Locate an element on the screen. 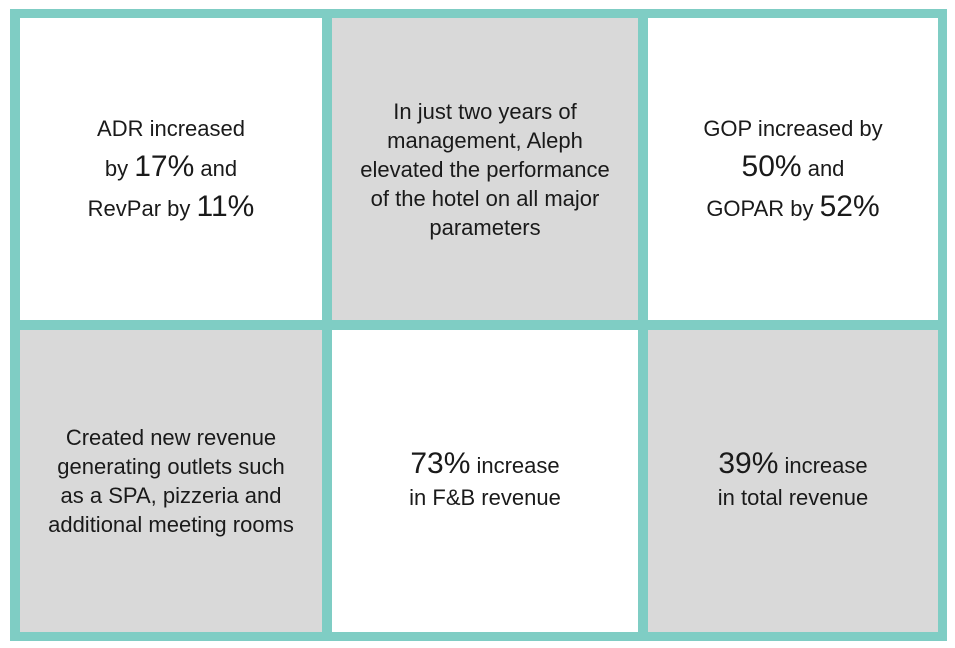 This screenshot has height=648, width=955. gop-gopar-card: GOP increased by 50% and GOPAR by 52% is located at coordinates (793, 169).